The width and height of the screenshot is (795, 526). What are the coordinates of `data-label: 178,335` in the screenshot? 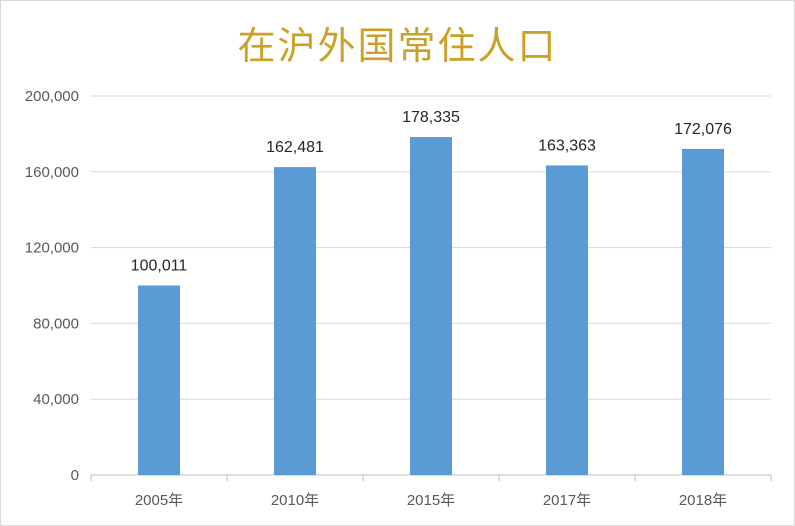 It's located at (431, 117).